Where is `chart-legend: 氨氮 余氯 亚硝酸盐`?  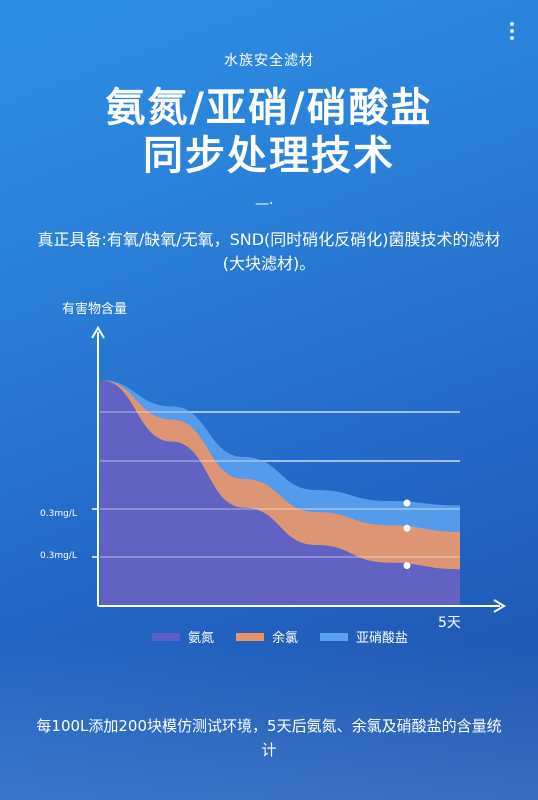
chart-legend: 氨氮 余氯 亚硝酸盐 is located at coordinates (280, 636).